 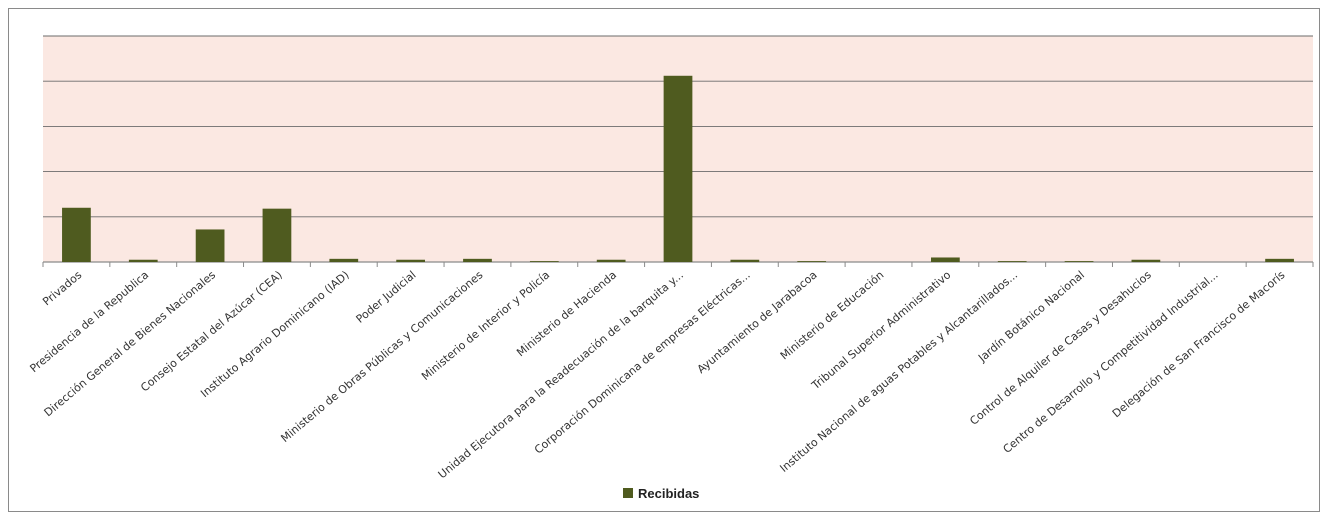 What do you see at coordinates (881, 330) in the screenshot?
I see `x-tick-label: Tribunal Superior Administrativo` at bounding box center [881, 330].